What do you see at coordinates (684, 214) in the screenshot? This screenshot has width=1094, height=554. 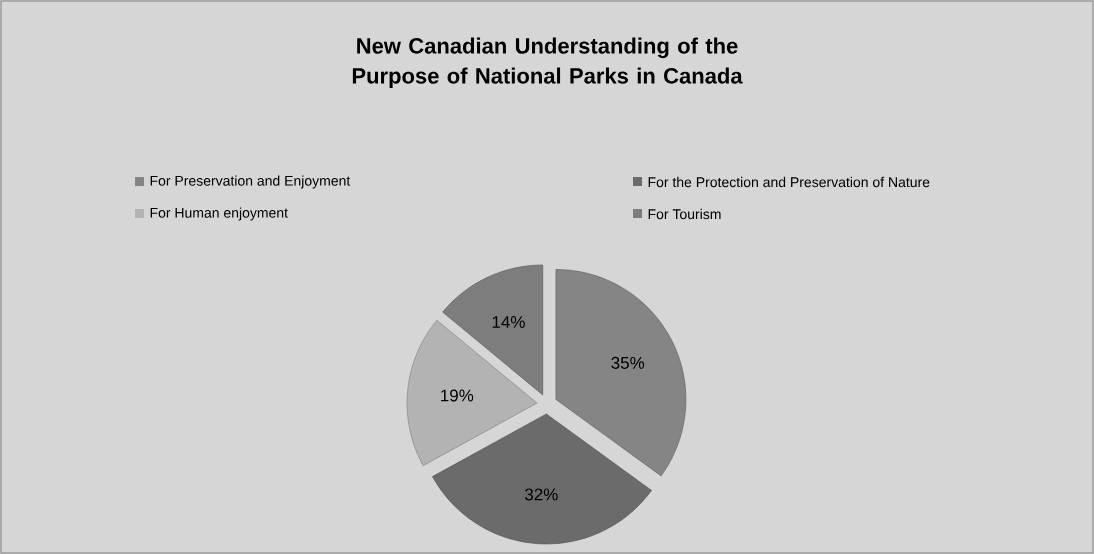 I see `legend-label: For Tourism` at bounding box center [684, 214].